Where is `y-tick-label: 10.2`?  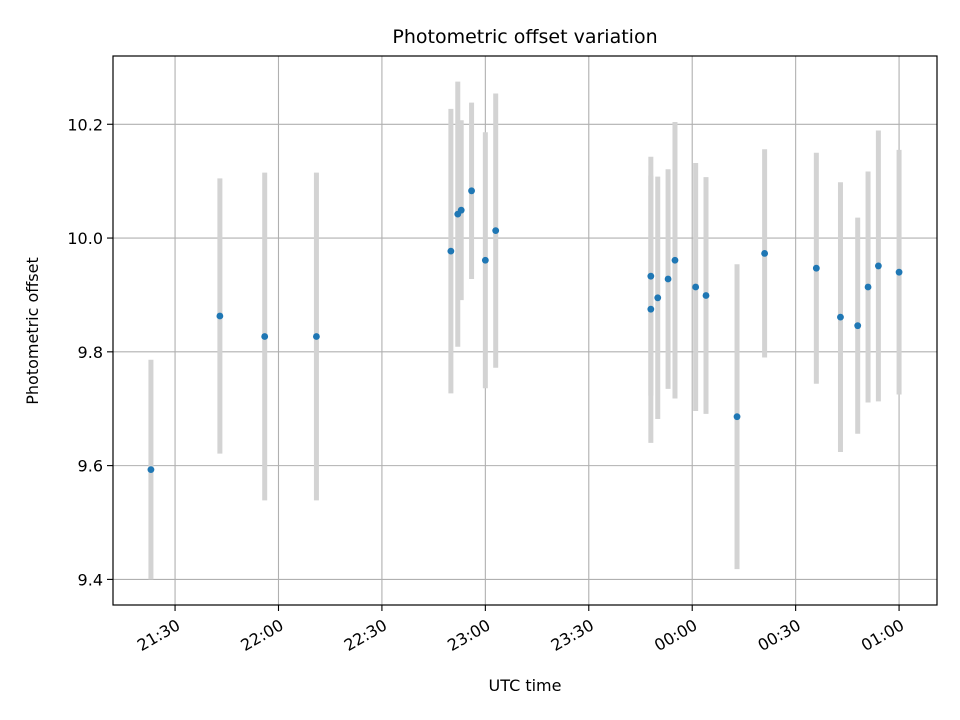
y-tick-label: 10.2 is located at coordinates (85, 124).